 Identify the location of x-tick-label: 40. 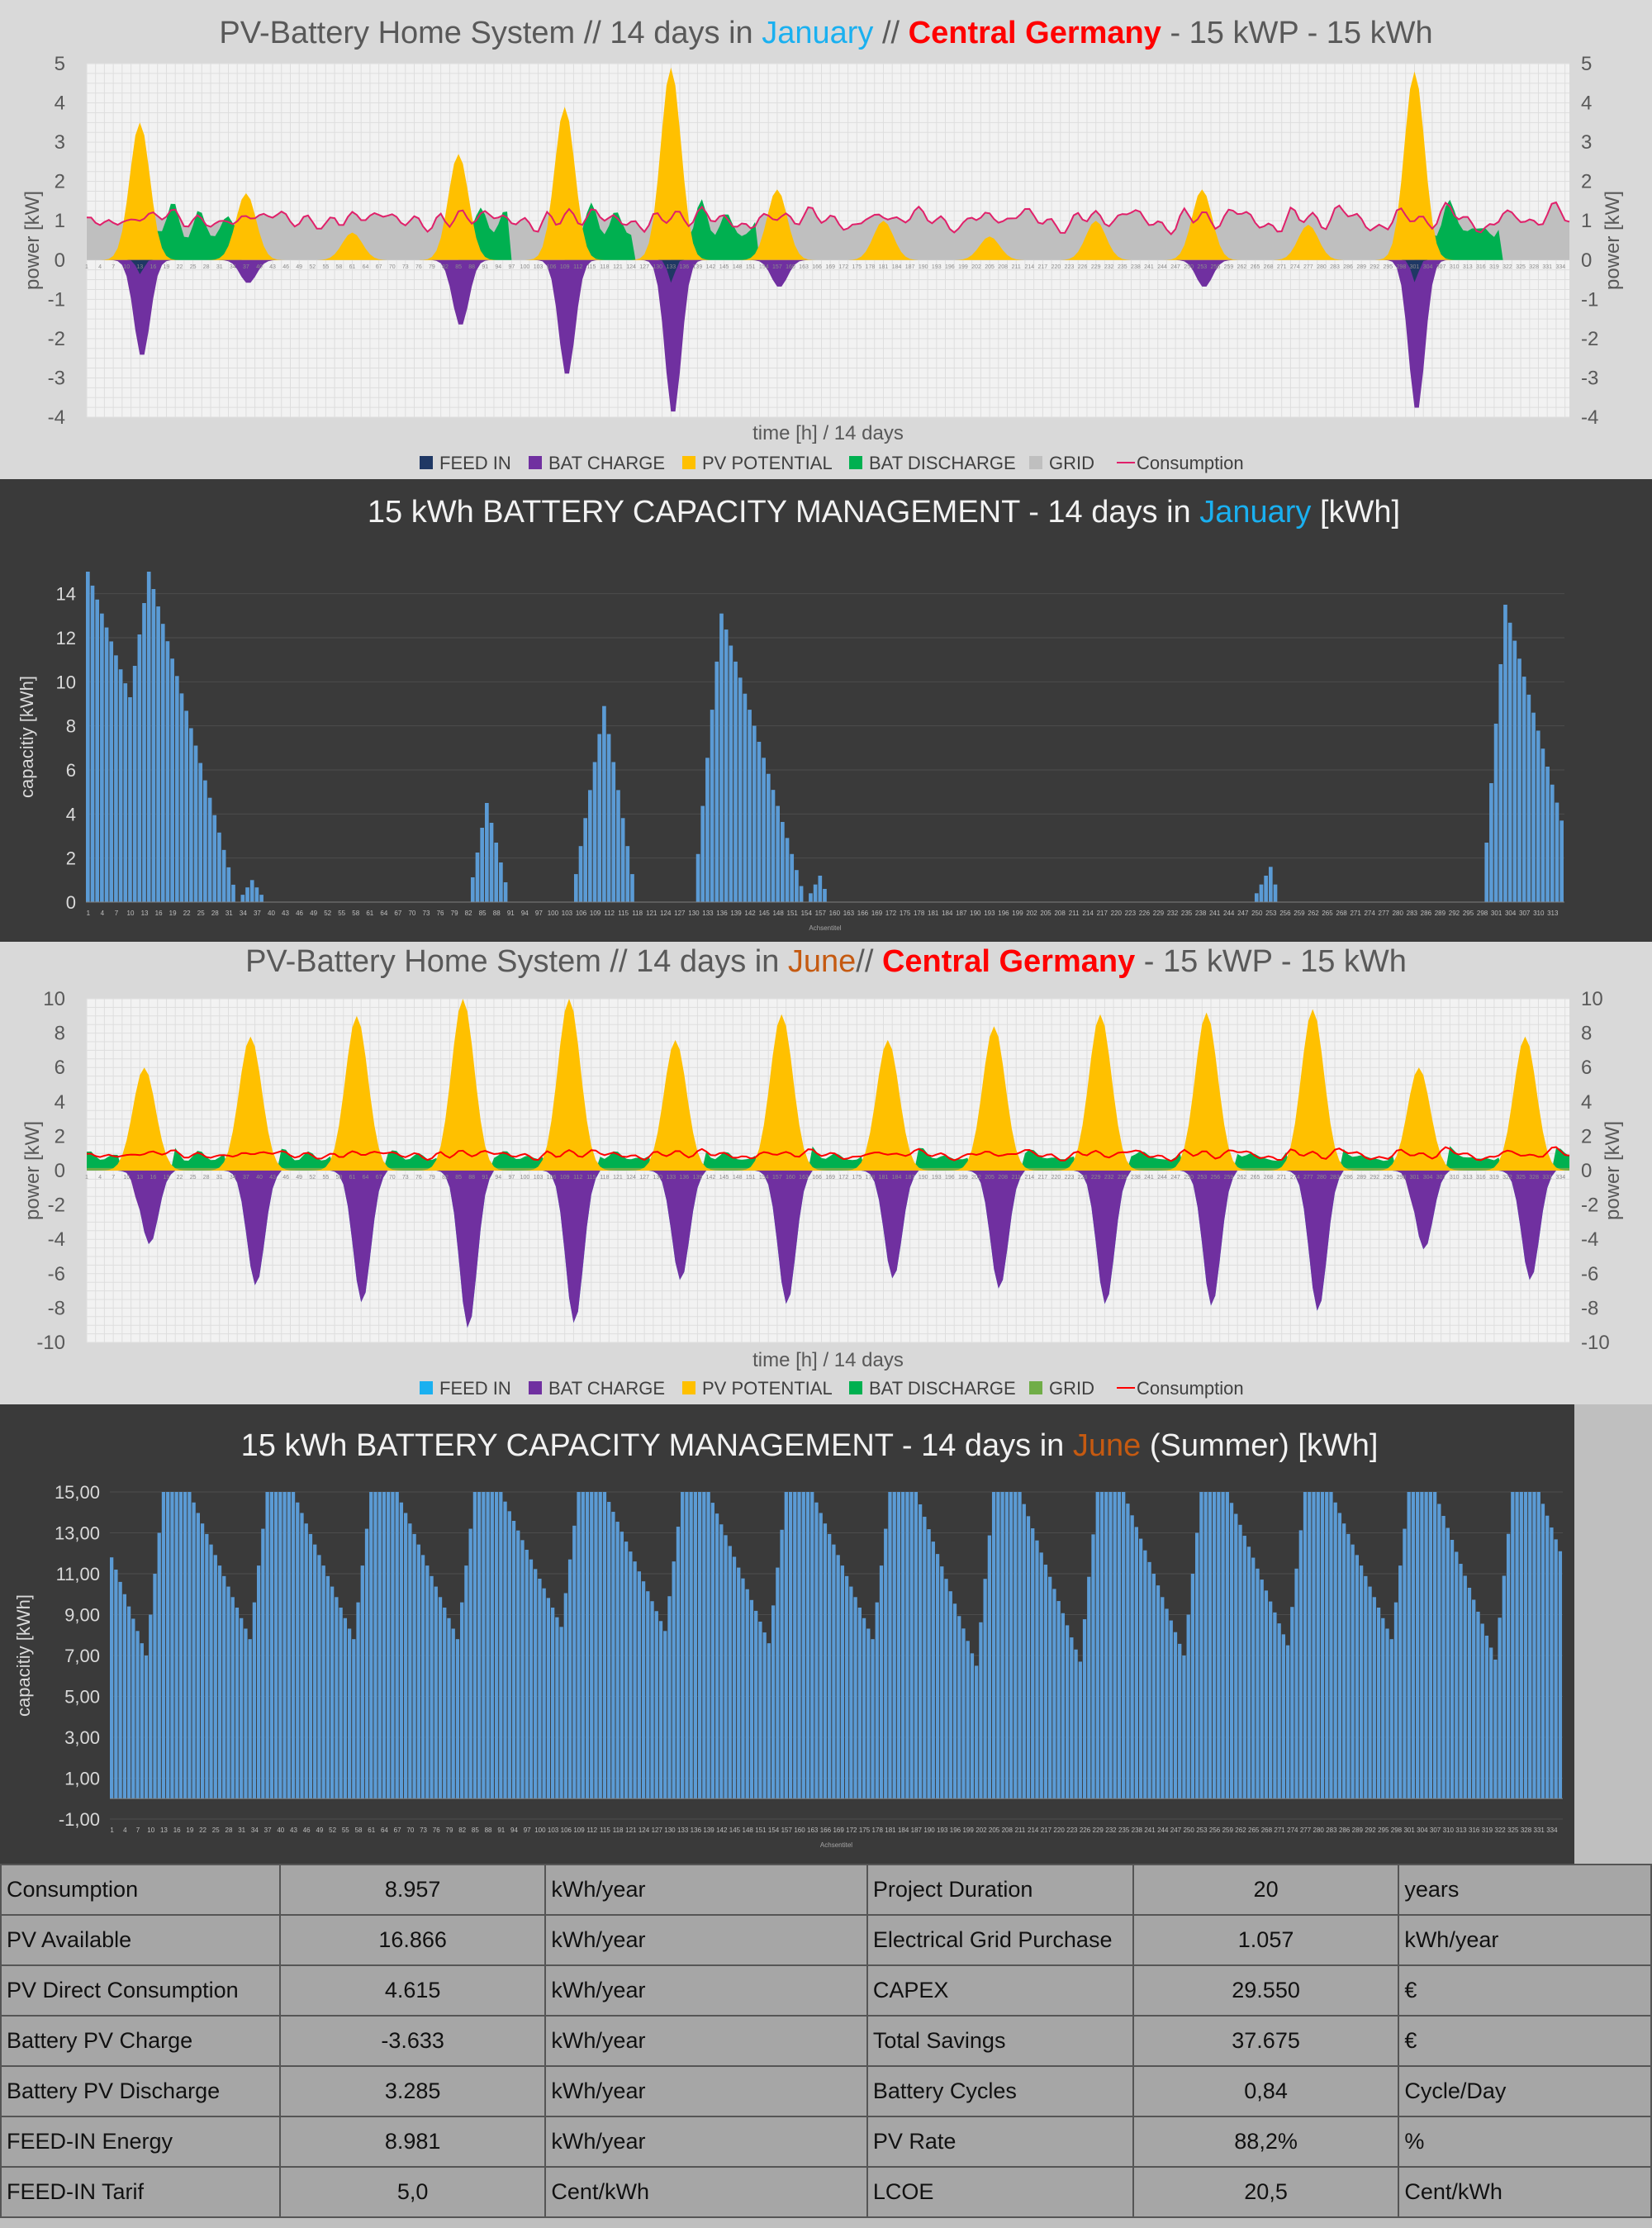
(271, 913).